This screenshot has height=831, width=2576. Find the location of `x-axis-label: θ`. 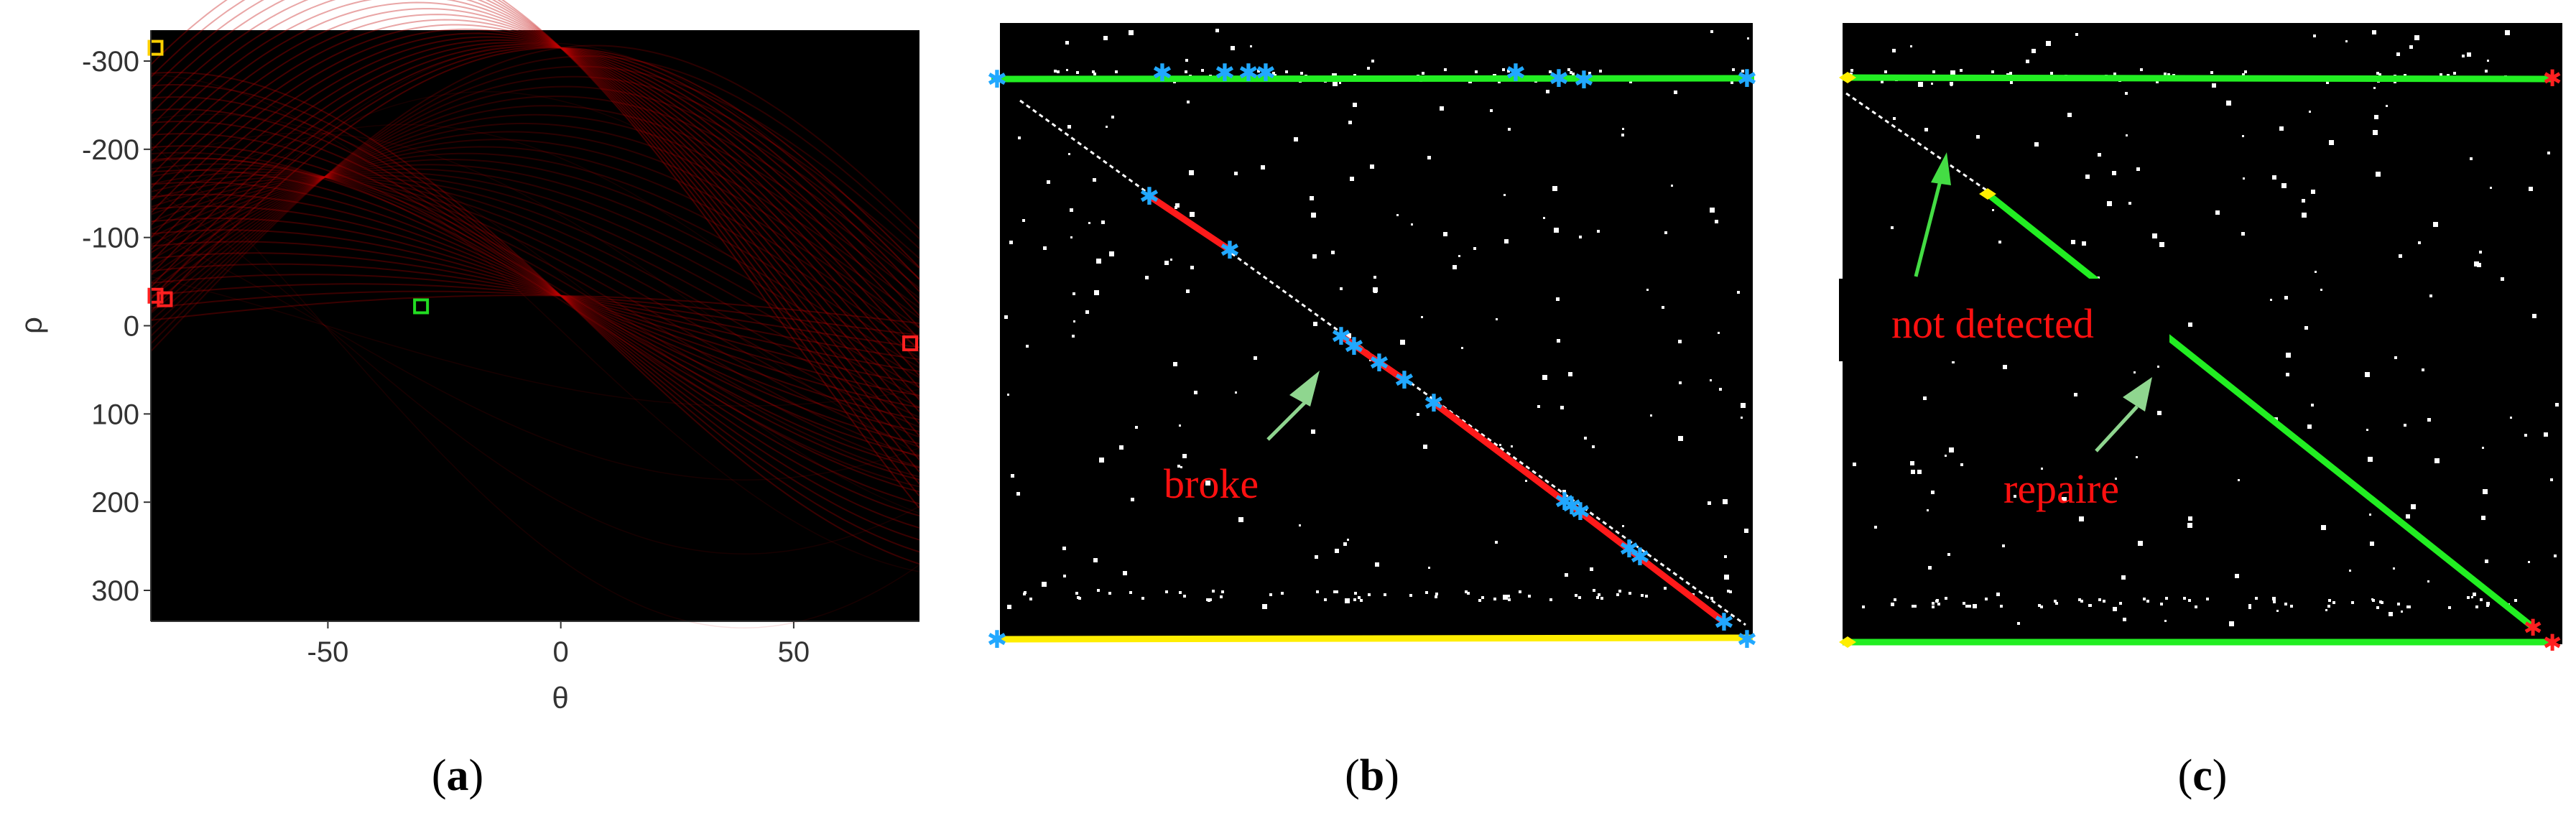

x-axis-label: θ is located at coordinates (560, 698).